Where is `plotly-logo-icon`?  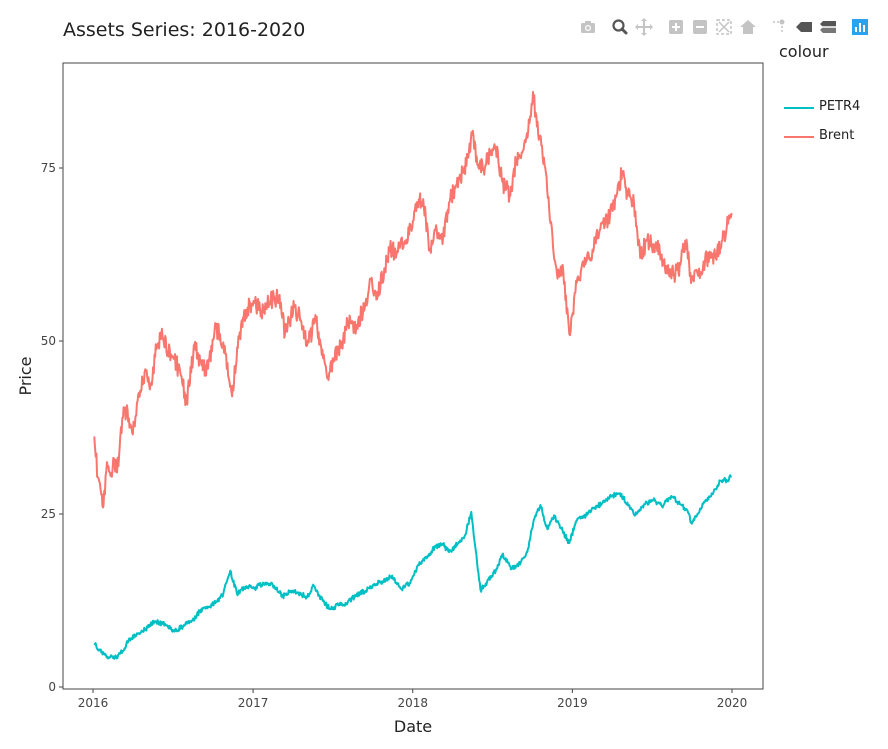
plotly-logo-icon is located at coordinates (860, 27).